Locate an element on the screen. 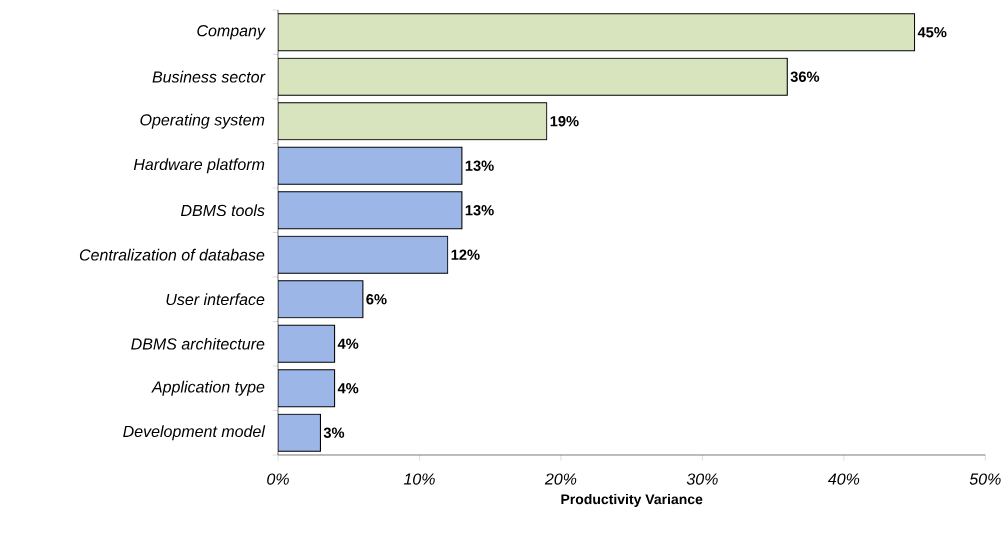  x-tick-label: 40% is located at coordinates (843, 479).